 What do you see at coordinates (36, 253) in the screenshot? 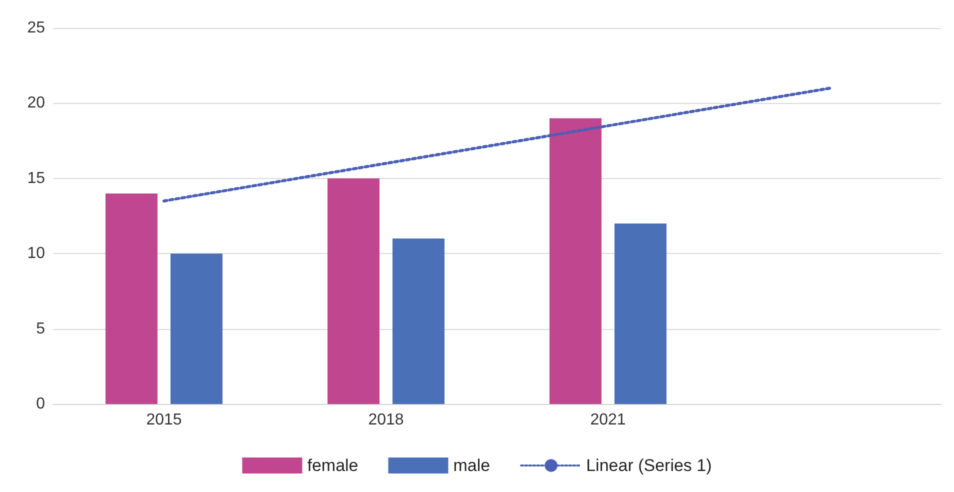
I see `y-tick-label: 10` at bounding box center [36, 253].